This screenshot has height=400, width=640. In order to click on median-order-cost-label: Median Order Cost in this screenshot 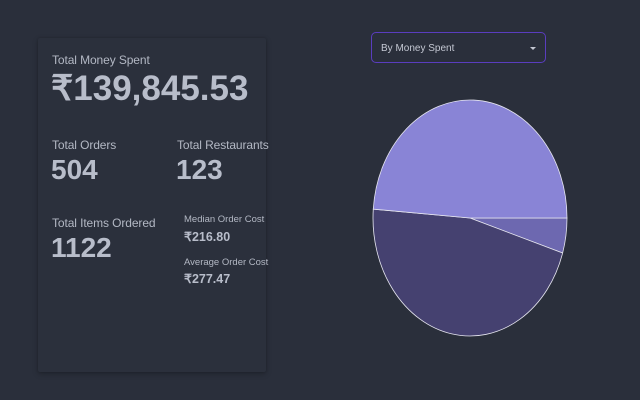, I will do `click(224, 219)`.